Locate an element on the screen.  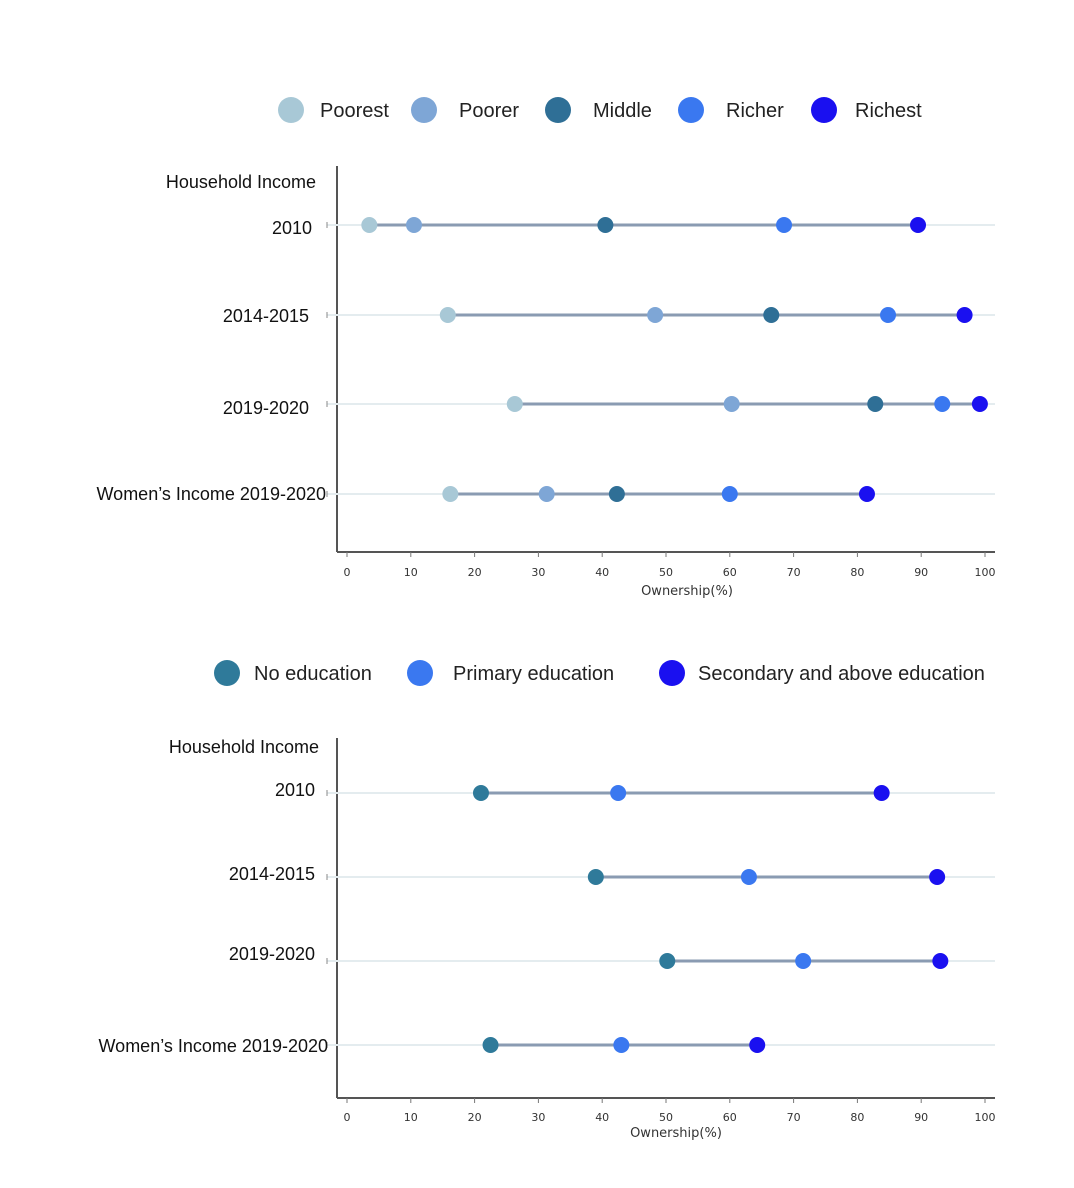
legend-label: Richest is located at coordinates (888, 111).